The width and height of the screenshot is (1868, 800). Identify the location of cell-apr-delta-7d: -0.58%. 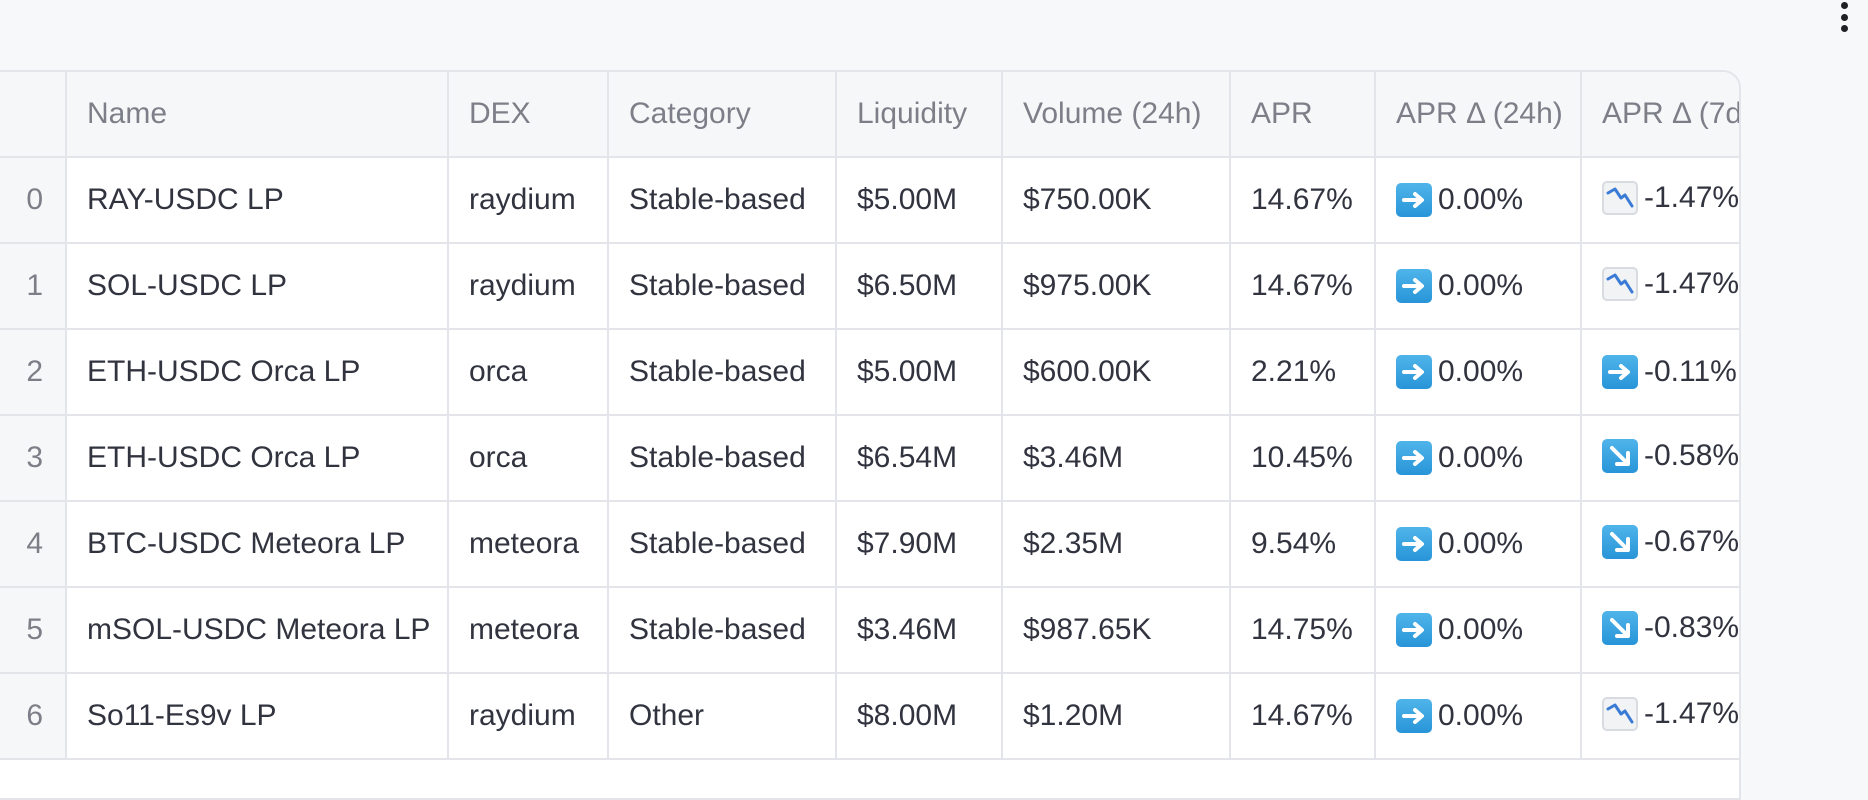
(1660, 458).